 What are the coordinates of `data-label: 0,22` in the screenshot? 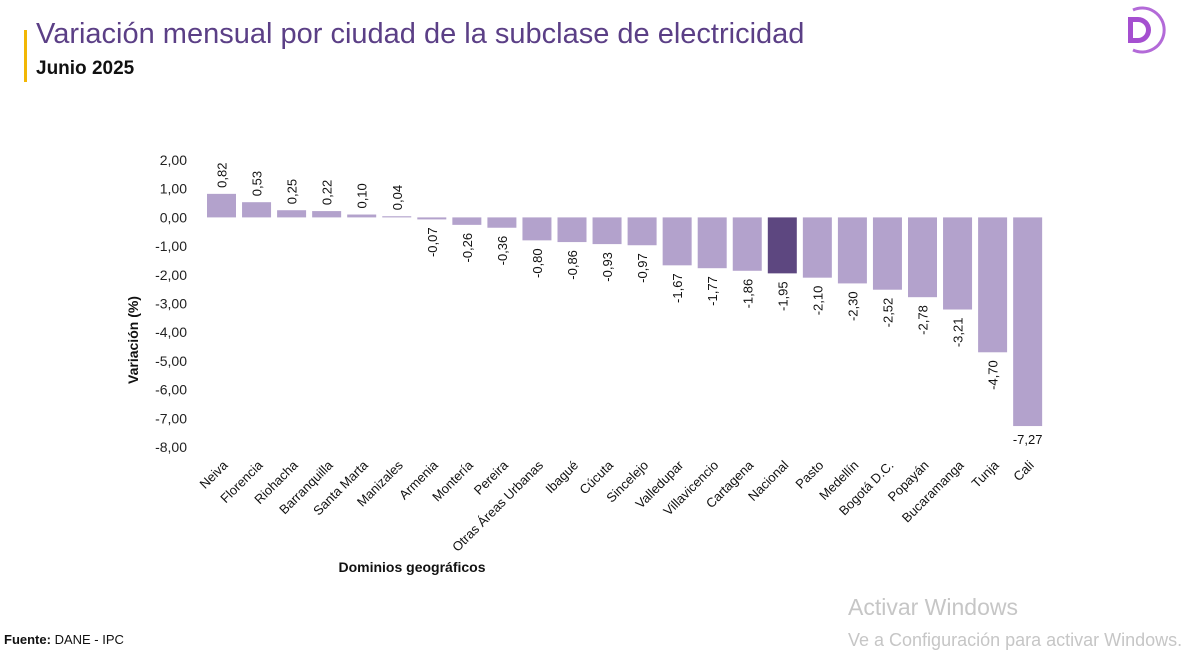 It's located at (327, 192).